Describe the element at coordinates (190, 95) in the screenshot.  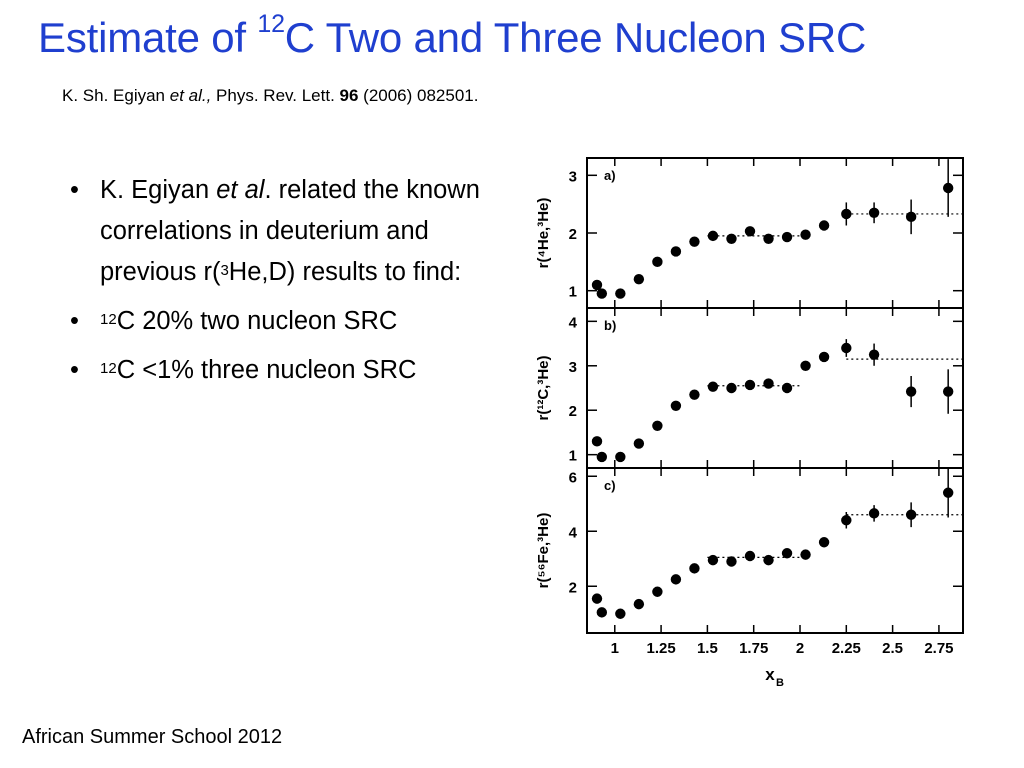
I see `citation-etal: et al.,` at that location.